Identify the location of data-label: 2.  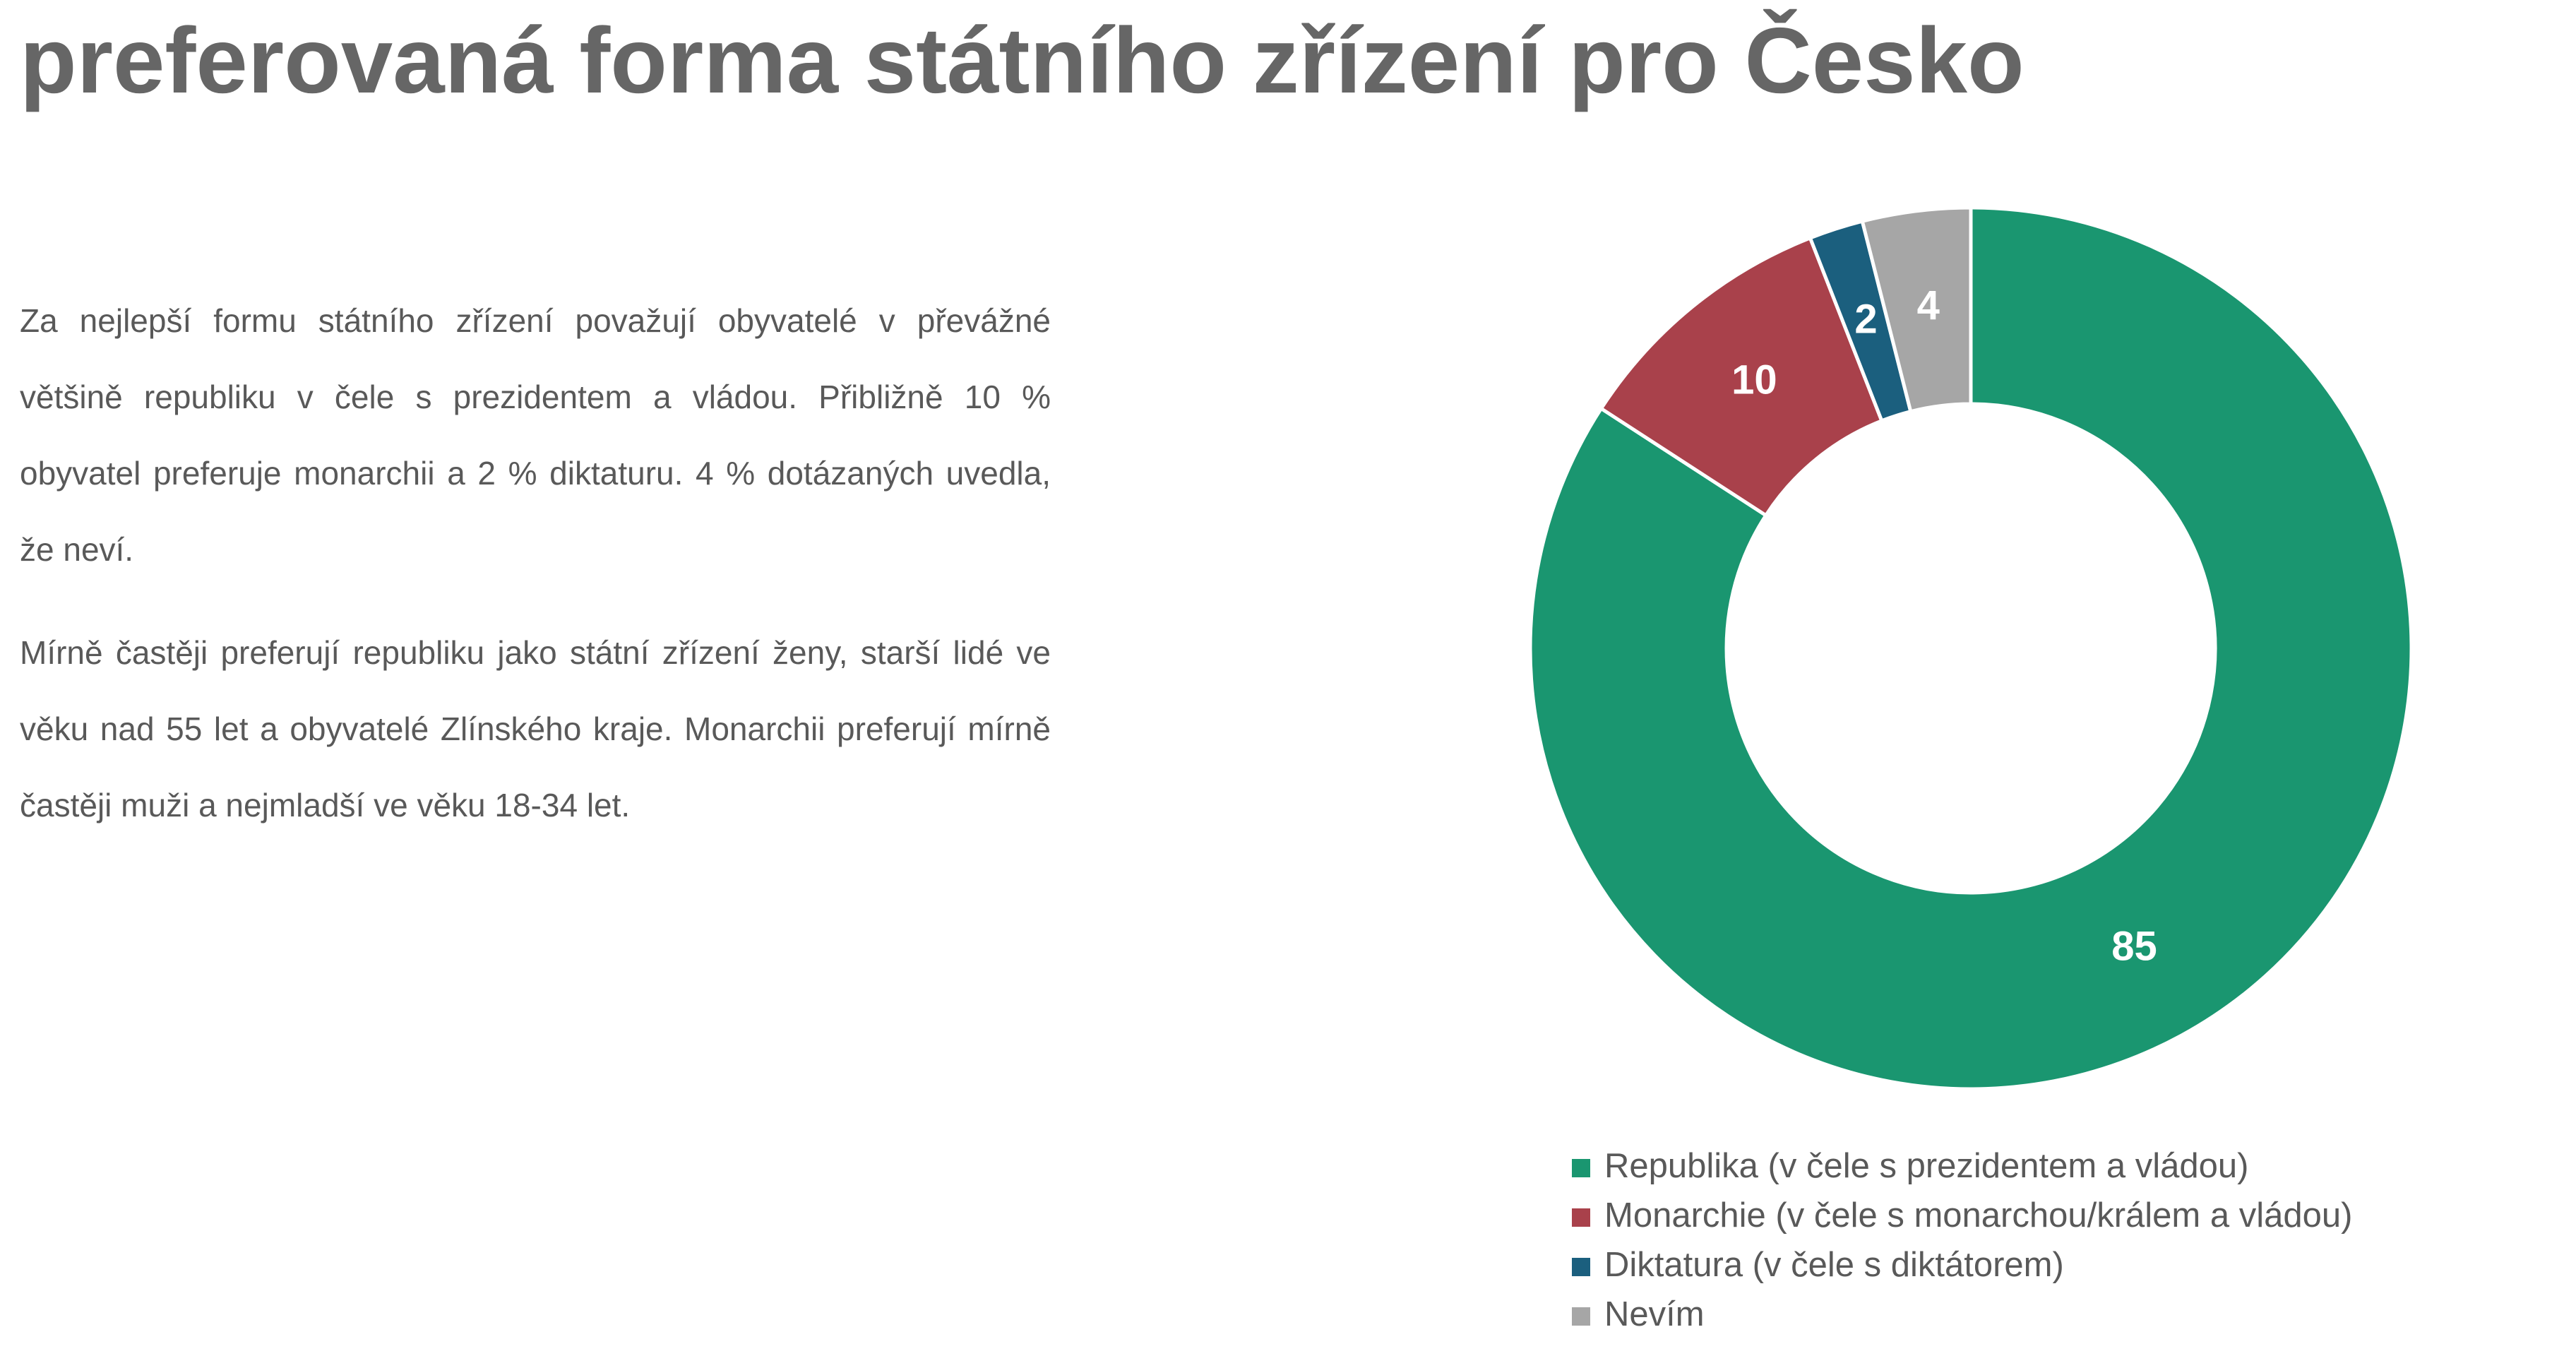
(1865, 320).